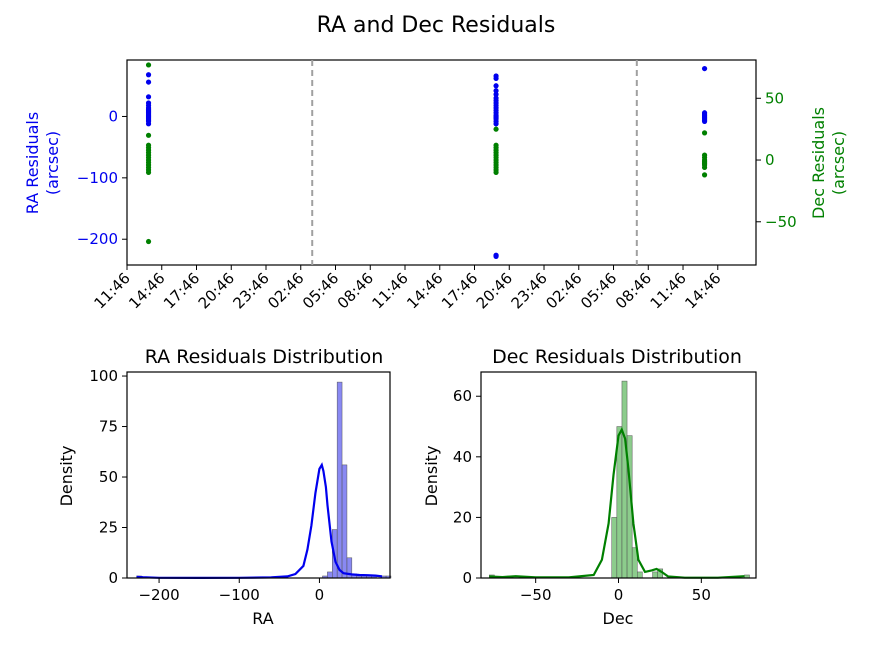 This screenshot has width=872, height=654. I want to click on y-tick-label: 25, so click(108, 528).